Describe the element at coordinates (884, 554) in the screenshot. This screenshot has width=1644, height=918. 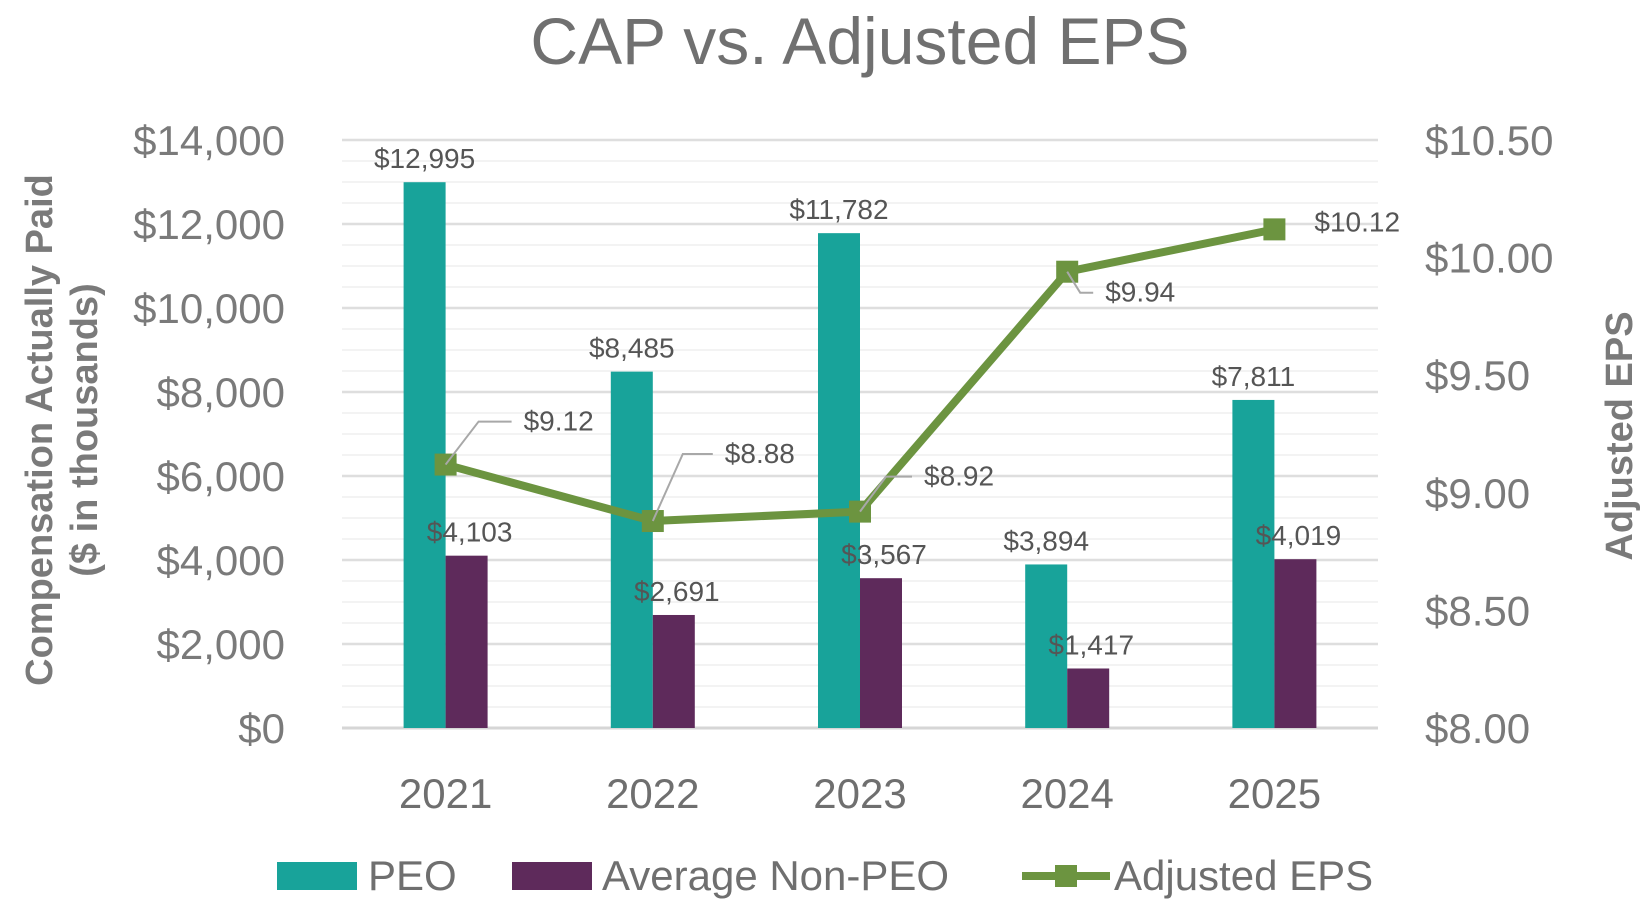
I see `data-label-average-non-peo: $3,567` at that location.